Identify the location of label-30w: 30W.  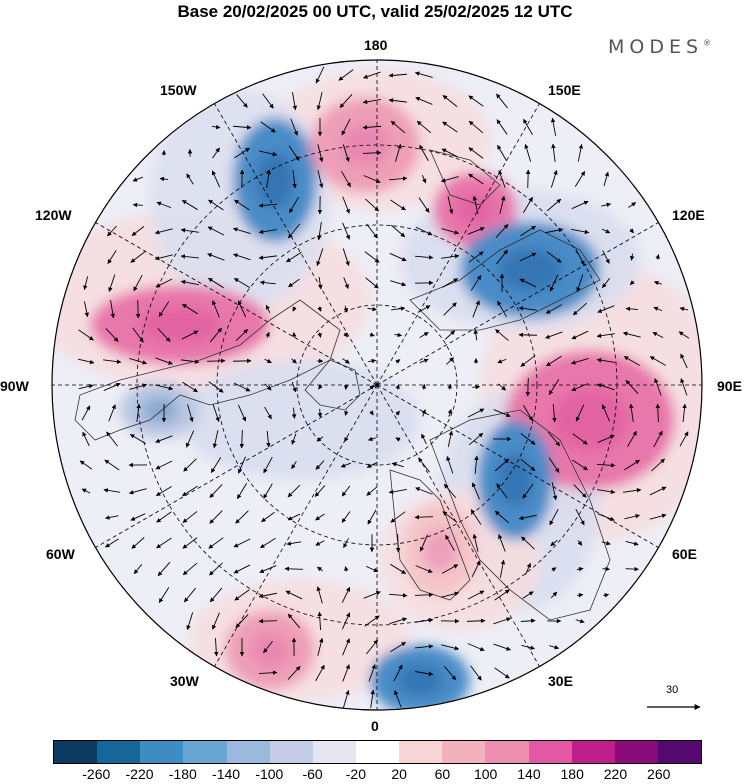
(184, 681).